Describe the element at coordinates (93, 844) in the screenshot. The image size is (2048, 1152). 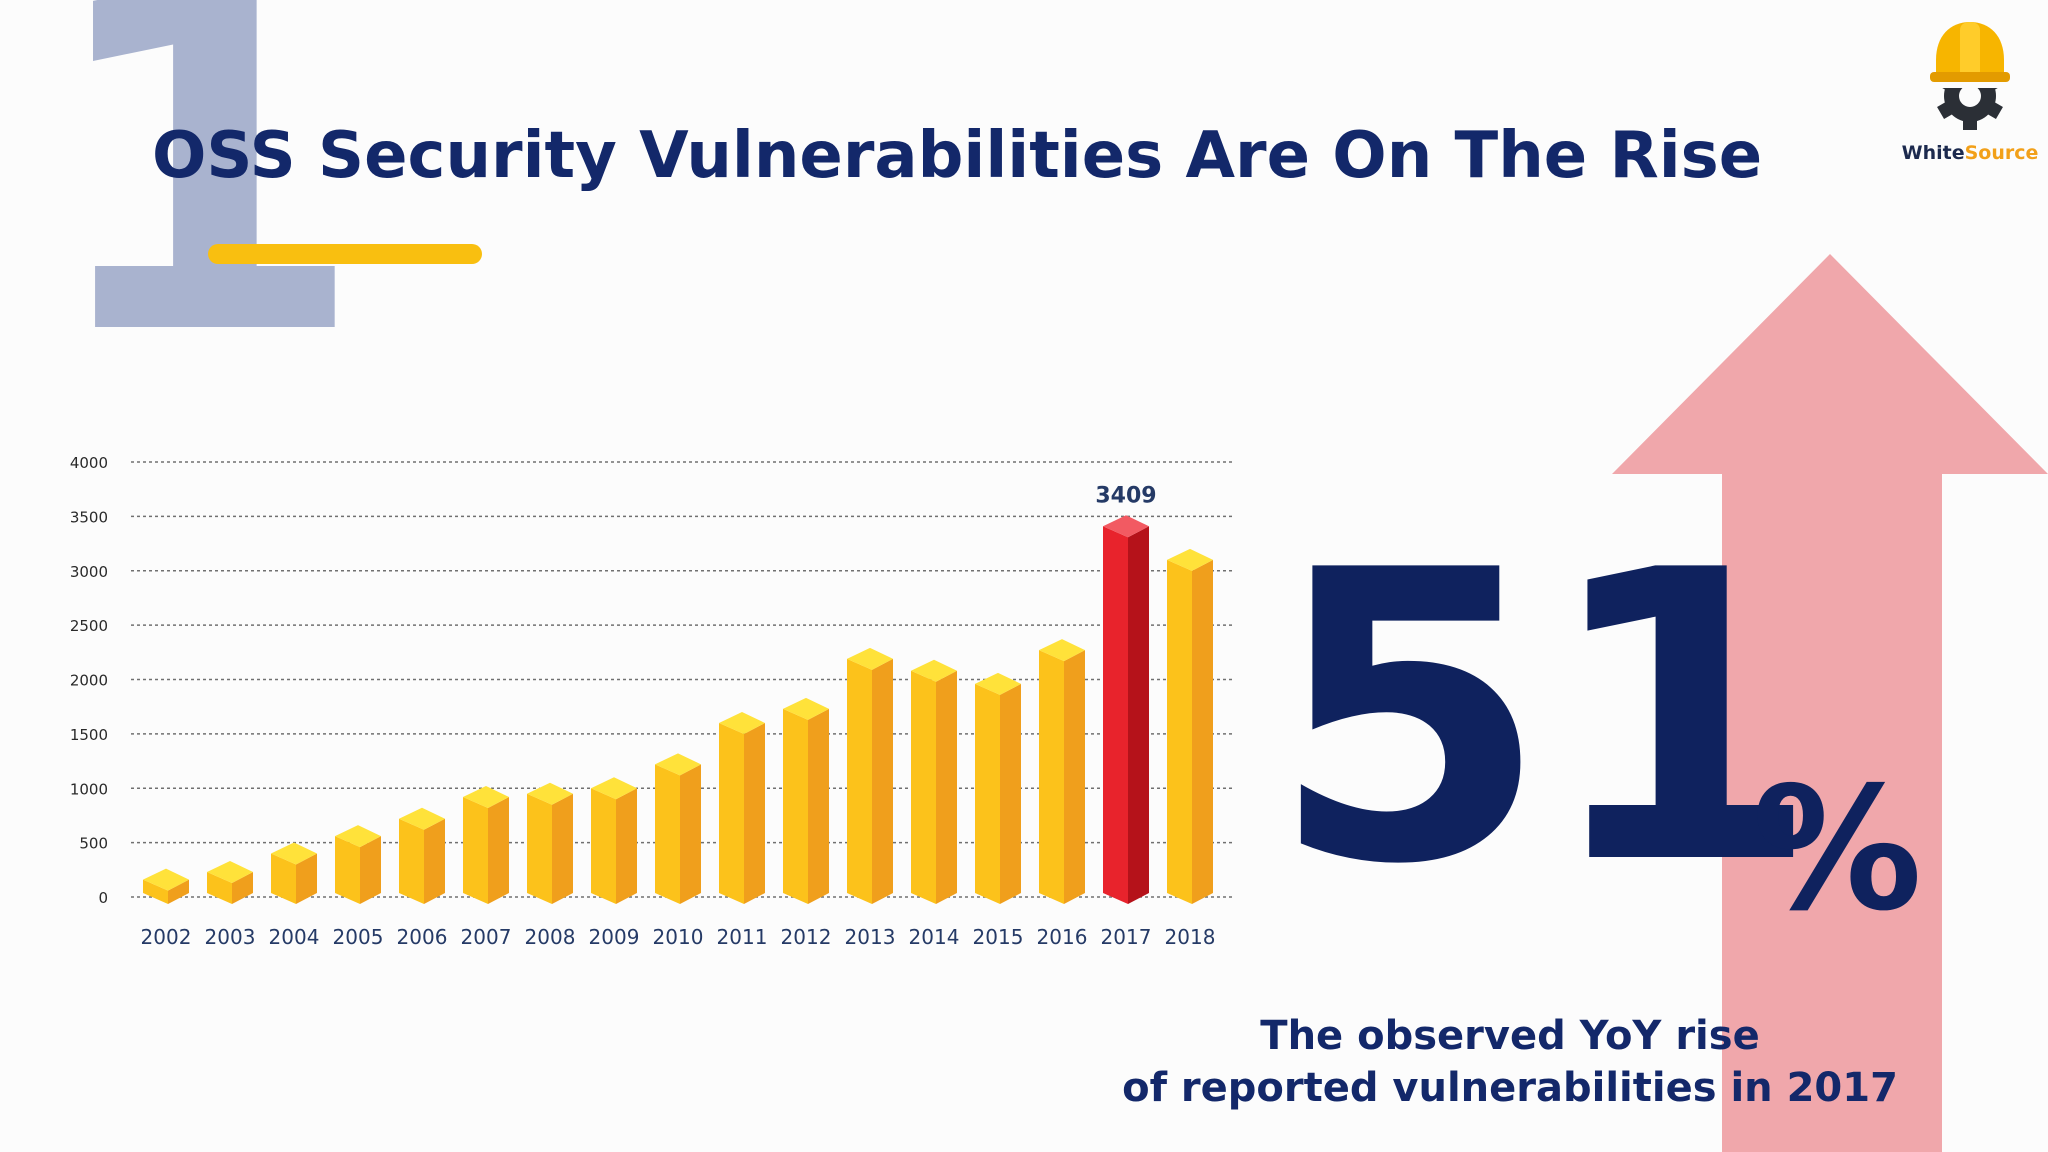
I see `y-tick-label: 500` at that location.